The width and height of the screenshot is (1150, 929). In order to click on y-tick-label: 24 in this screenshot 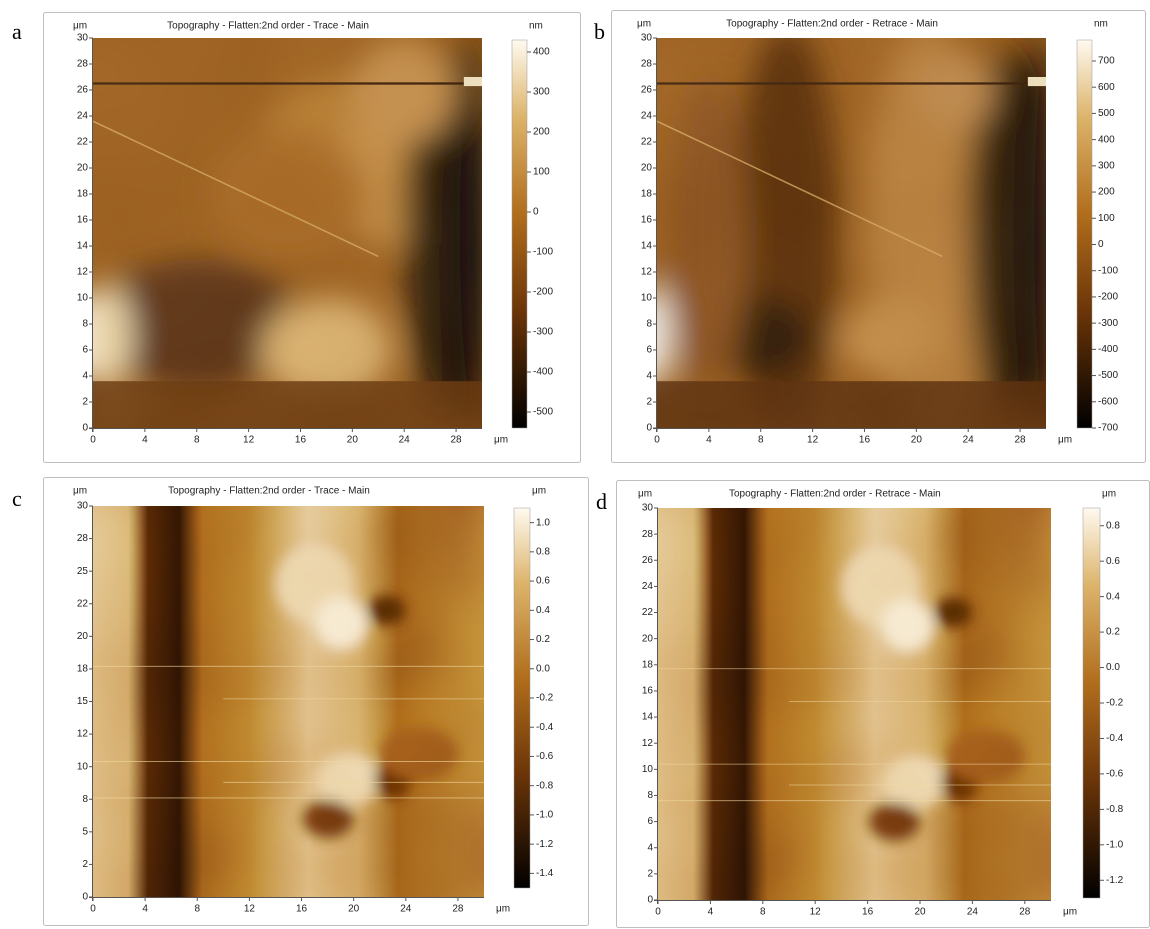, I will do `click(648, 586)`.